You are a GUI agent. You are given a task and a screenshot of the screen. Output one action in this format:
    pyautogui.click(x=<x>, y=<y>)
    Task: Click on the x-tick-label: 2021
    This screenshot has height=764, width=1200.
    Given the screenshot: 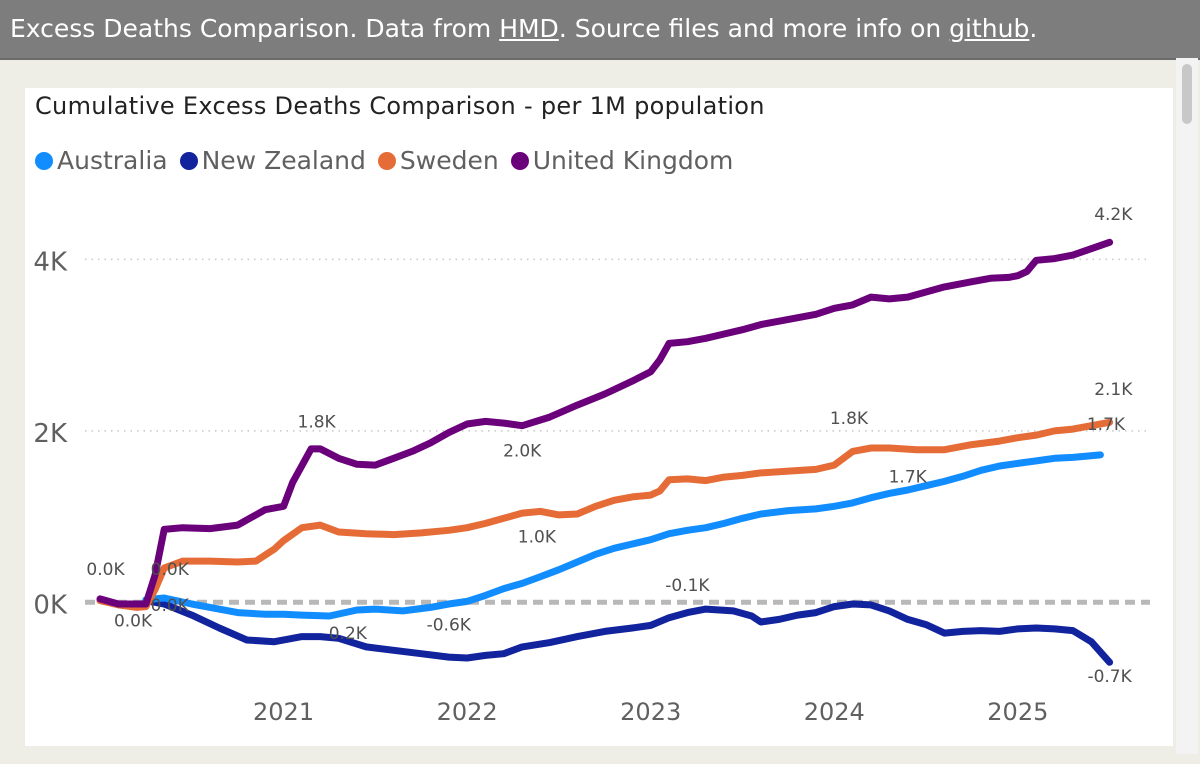 What is the action you would take?
    pyautogui.click(x=283, y=712)
    